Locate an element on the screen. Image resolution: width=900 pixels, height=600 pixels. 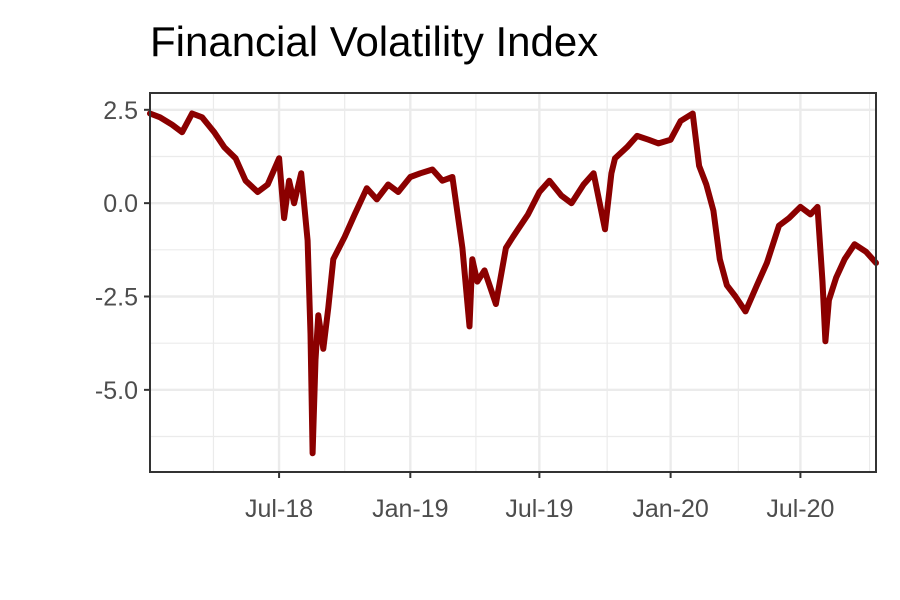
x-tick-label: Jan-20 is located at coordinates (670, 509).